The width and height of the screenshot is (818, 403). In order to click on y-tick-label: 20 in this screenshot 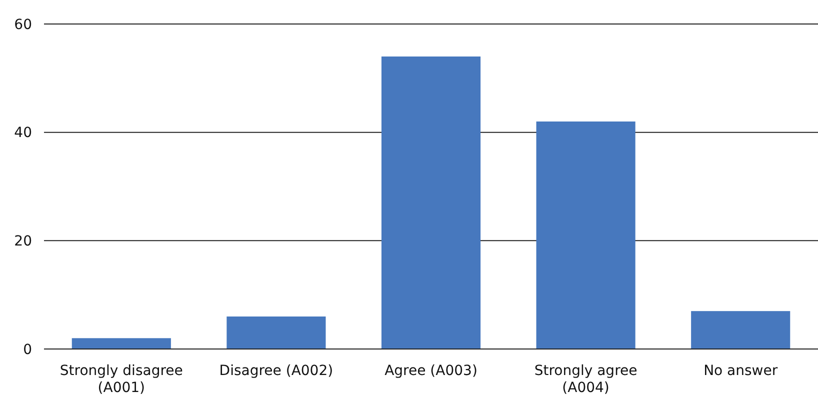, I will do `click(23, 242)`.